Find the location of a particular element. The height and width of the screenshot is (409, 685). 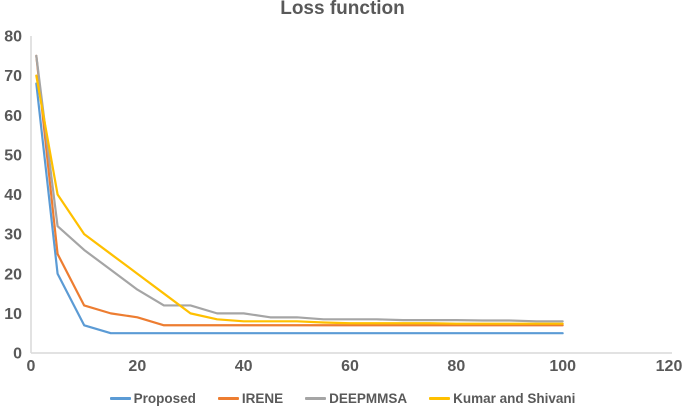

legend-label: Proposed is located at coordinates (164, 398).